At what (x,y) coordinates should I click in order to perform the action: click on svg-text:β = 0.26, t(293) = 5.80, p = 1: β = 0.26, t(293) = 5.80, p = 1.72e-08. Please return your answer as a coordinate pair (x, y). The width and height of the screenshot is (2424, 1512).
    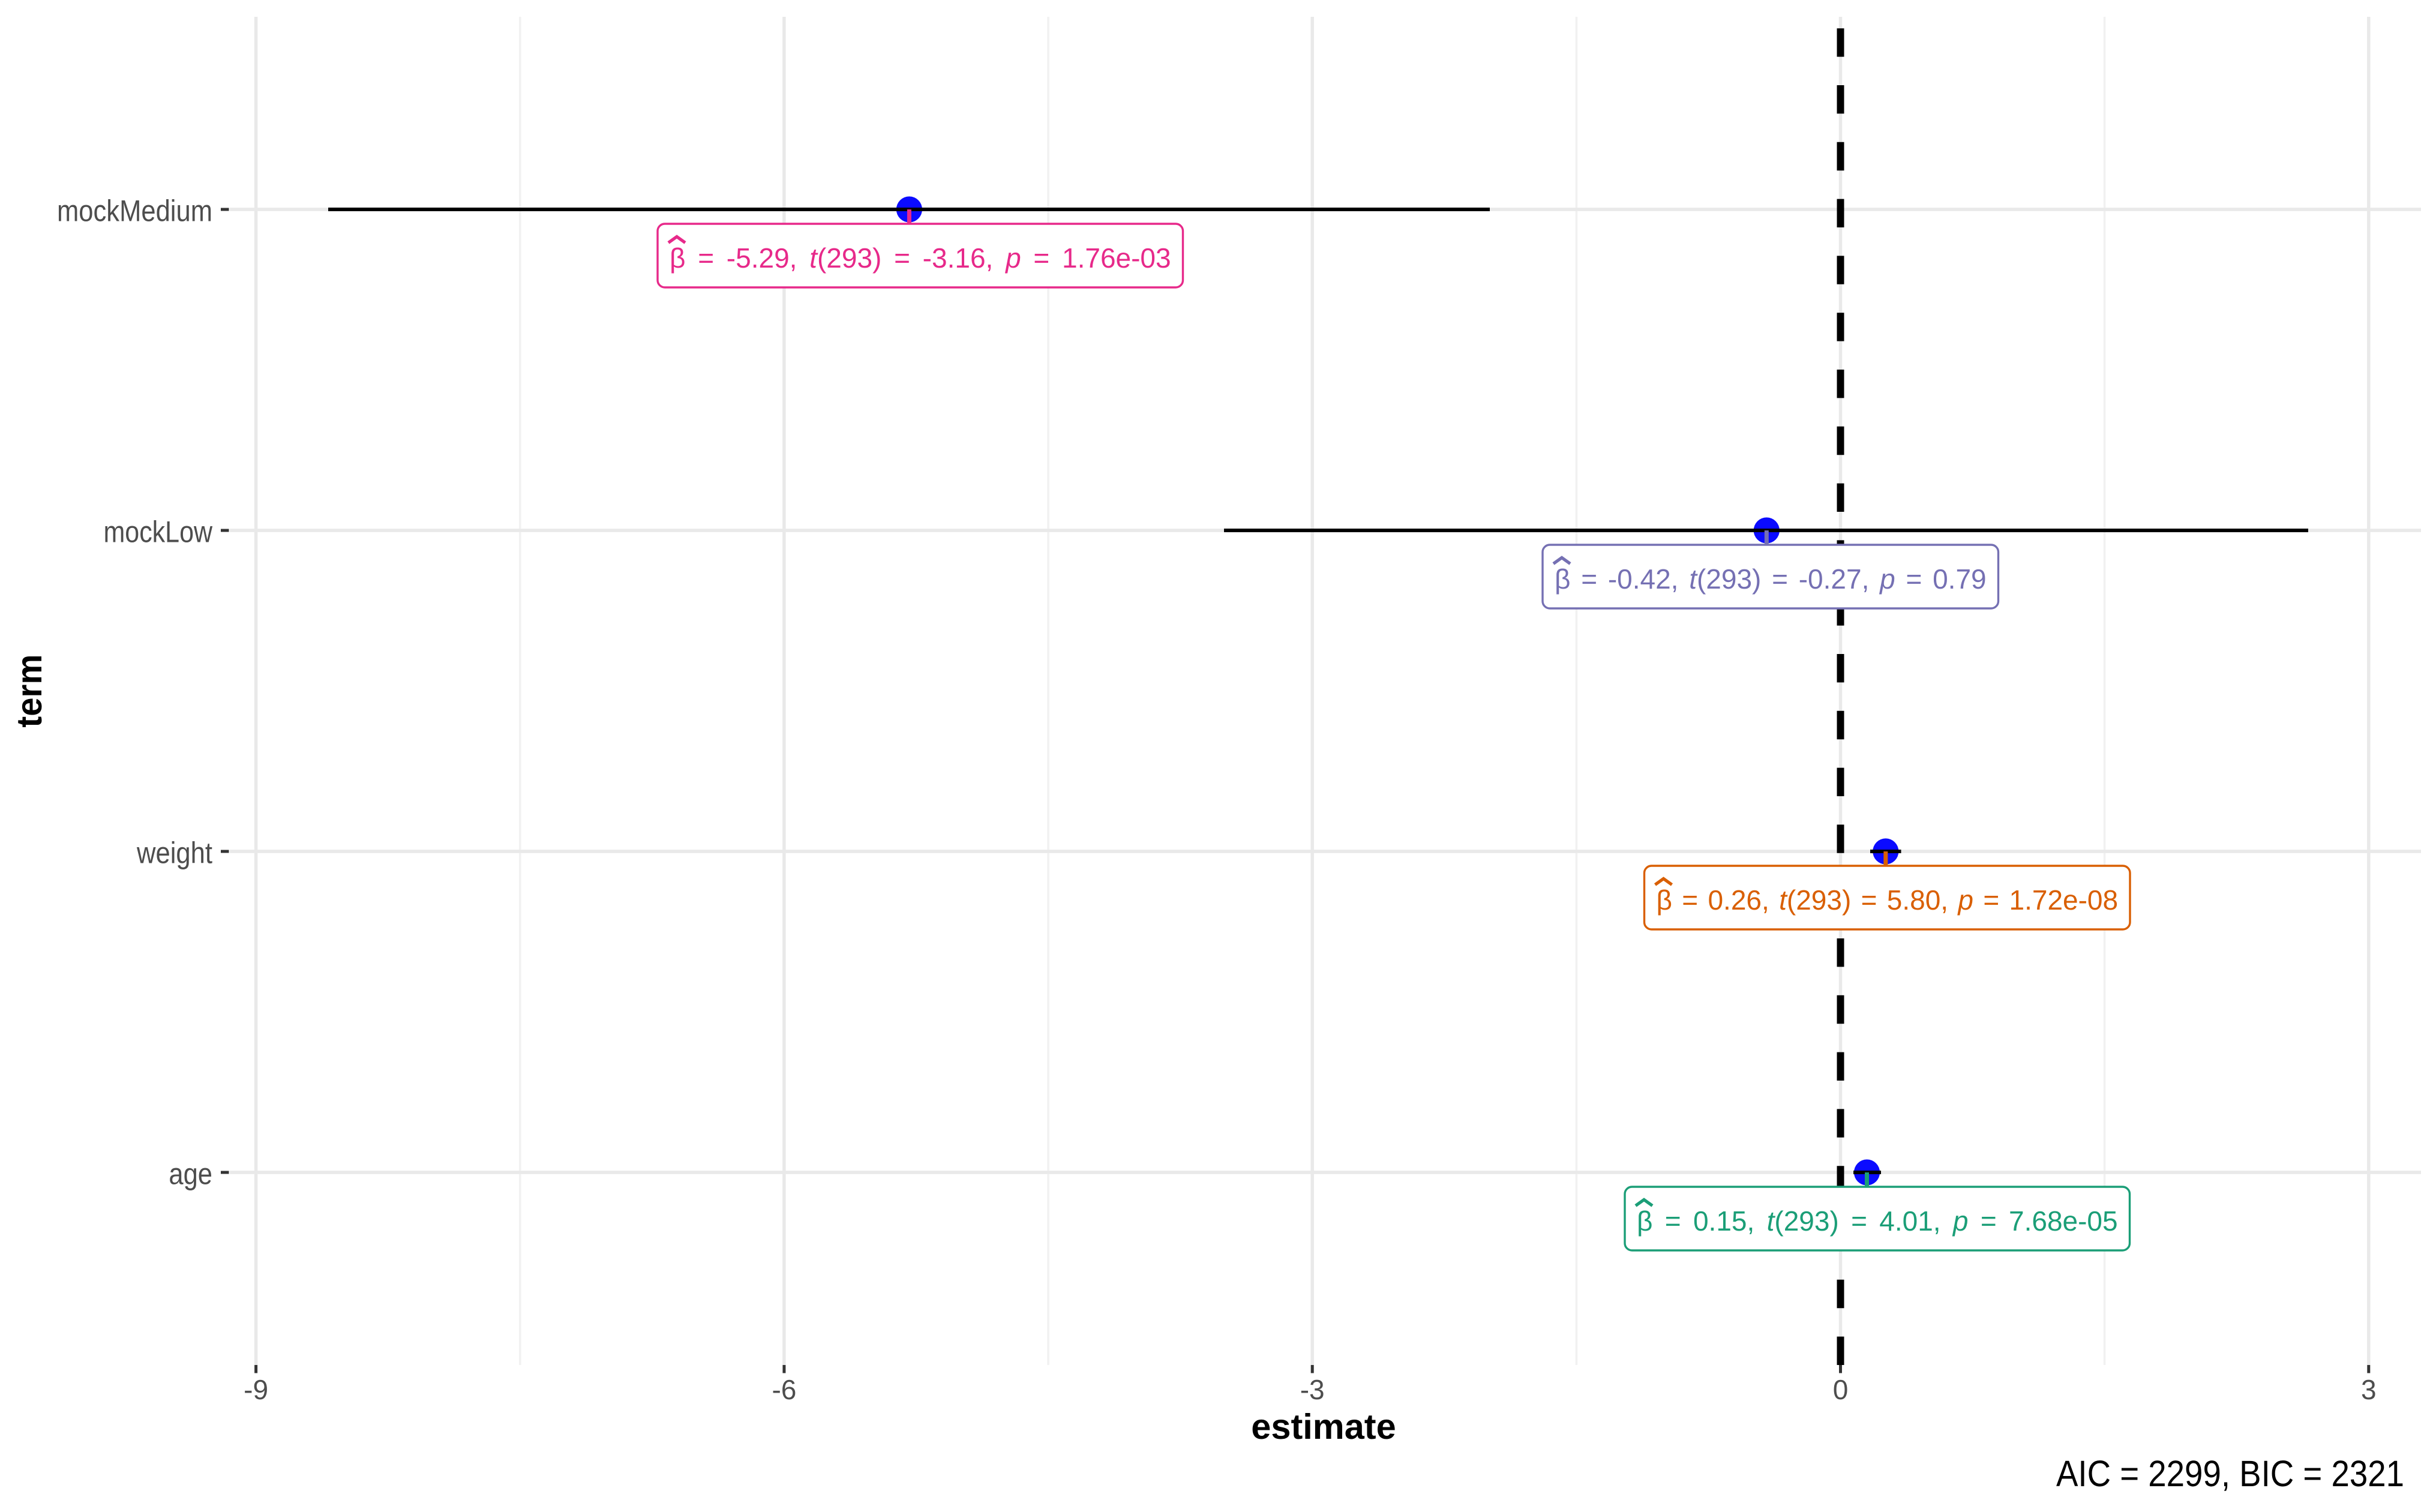
    Looking at the image, I should click on (1888, 900).